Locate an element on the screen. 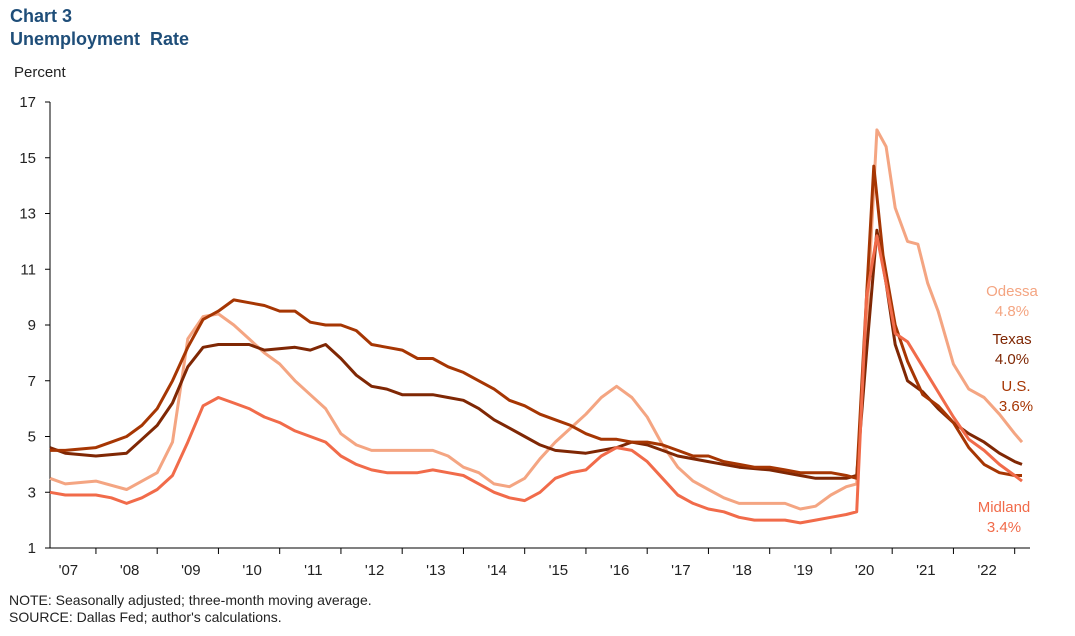 This screenshot has width=1075, height=636. x-tick-label: '19 is located at coordinates (804, 570).